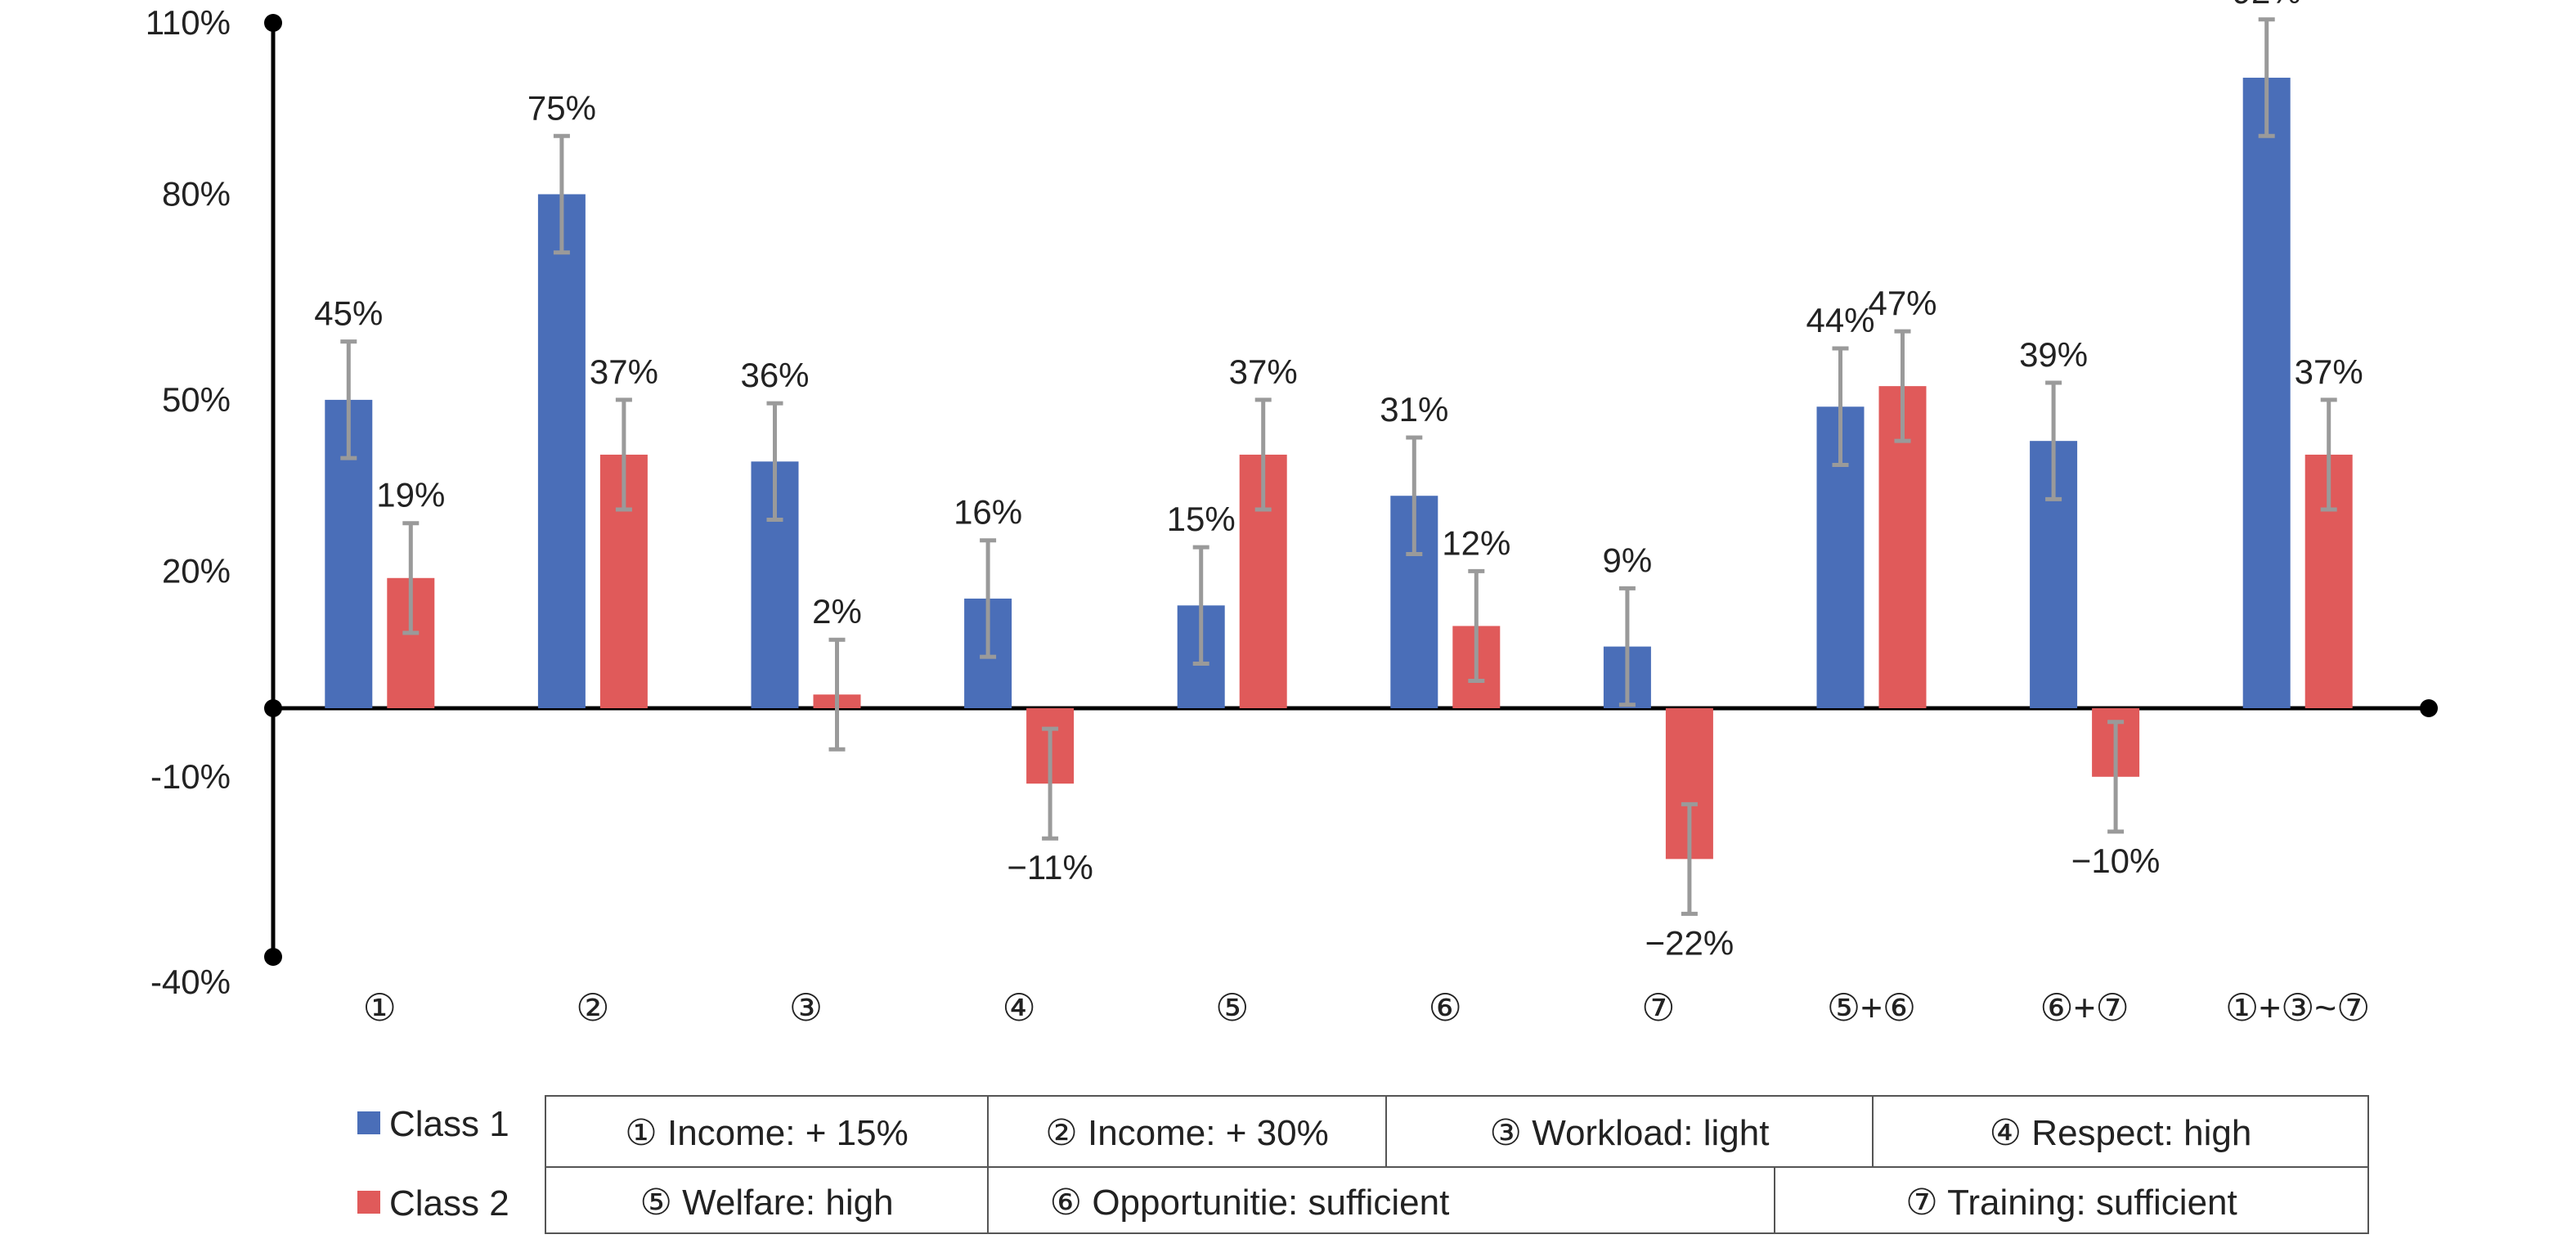 The height and width of the screenshot is (1239, 2576). I want to click on data-label: 15%, so click(1201, 519).